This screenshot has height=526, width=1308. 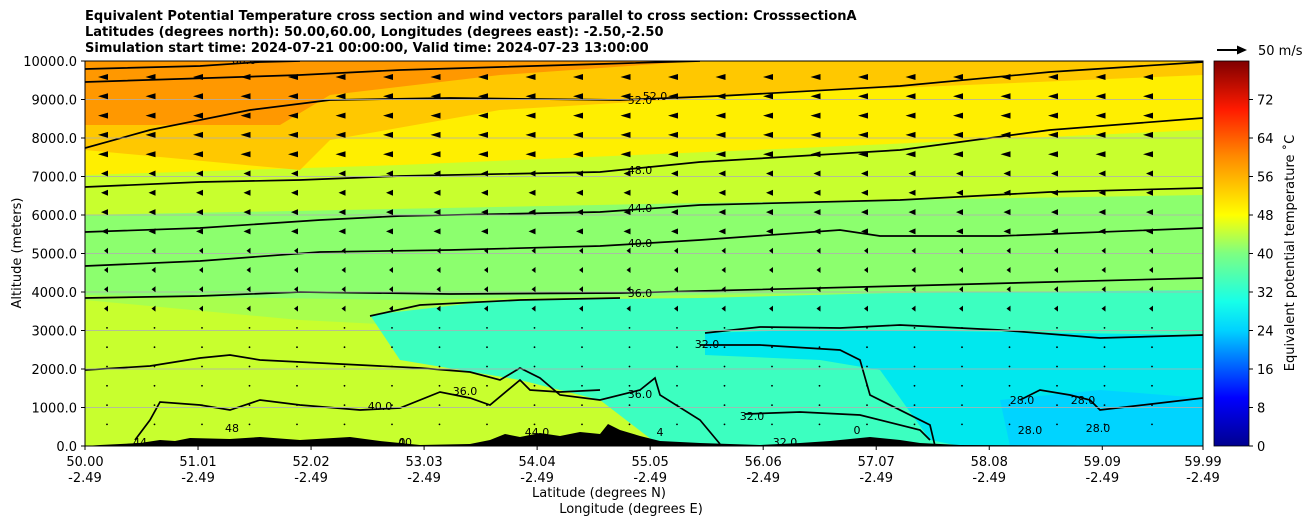 What do you see at coordinates (837, 426) in the screenshot?
I see `contour-line-32-valley` at bounding box center [837, 426].